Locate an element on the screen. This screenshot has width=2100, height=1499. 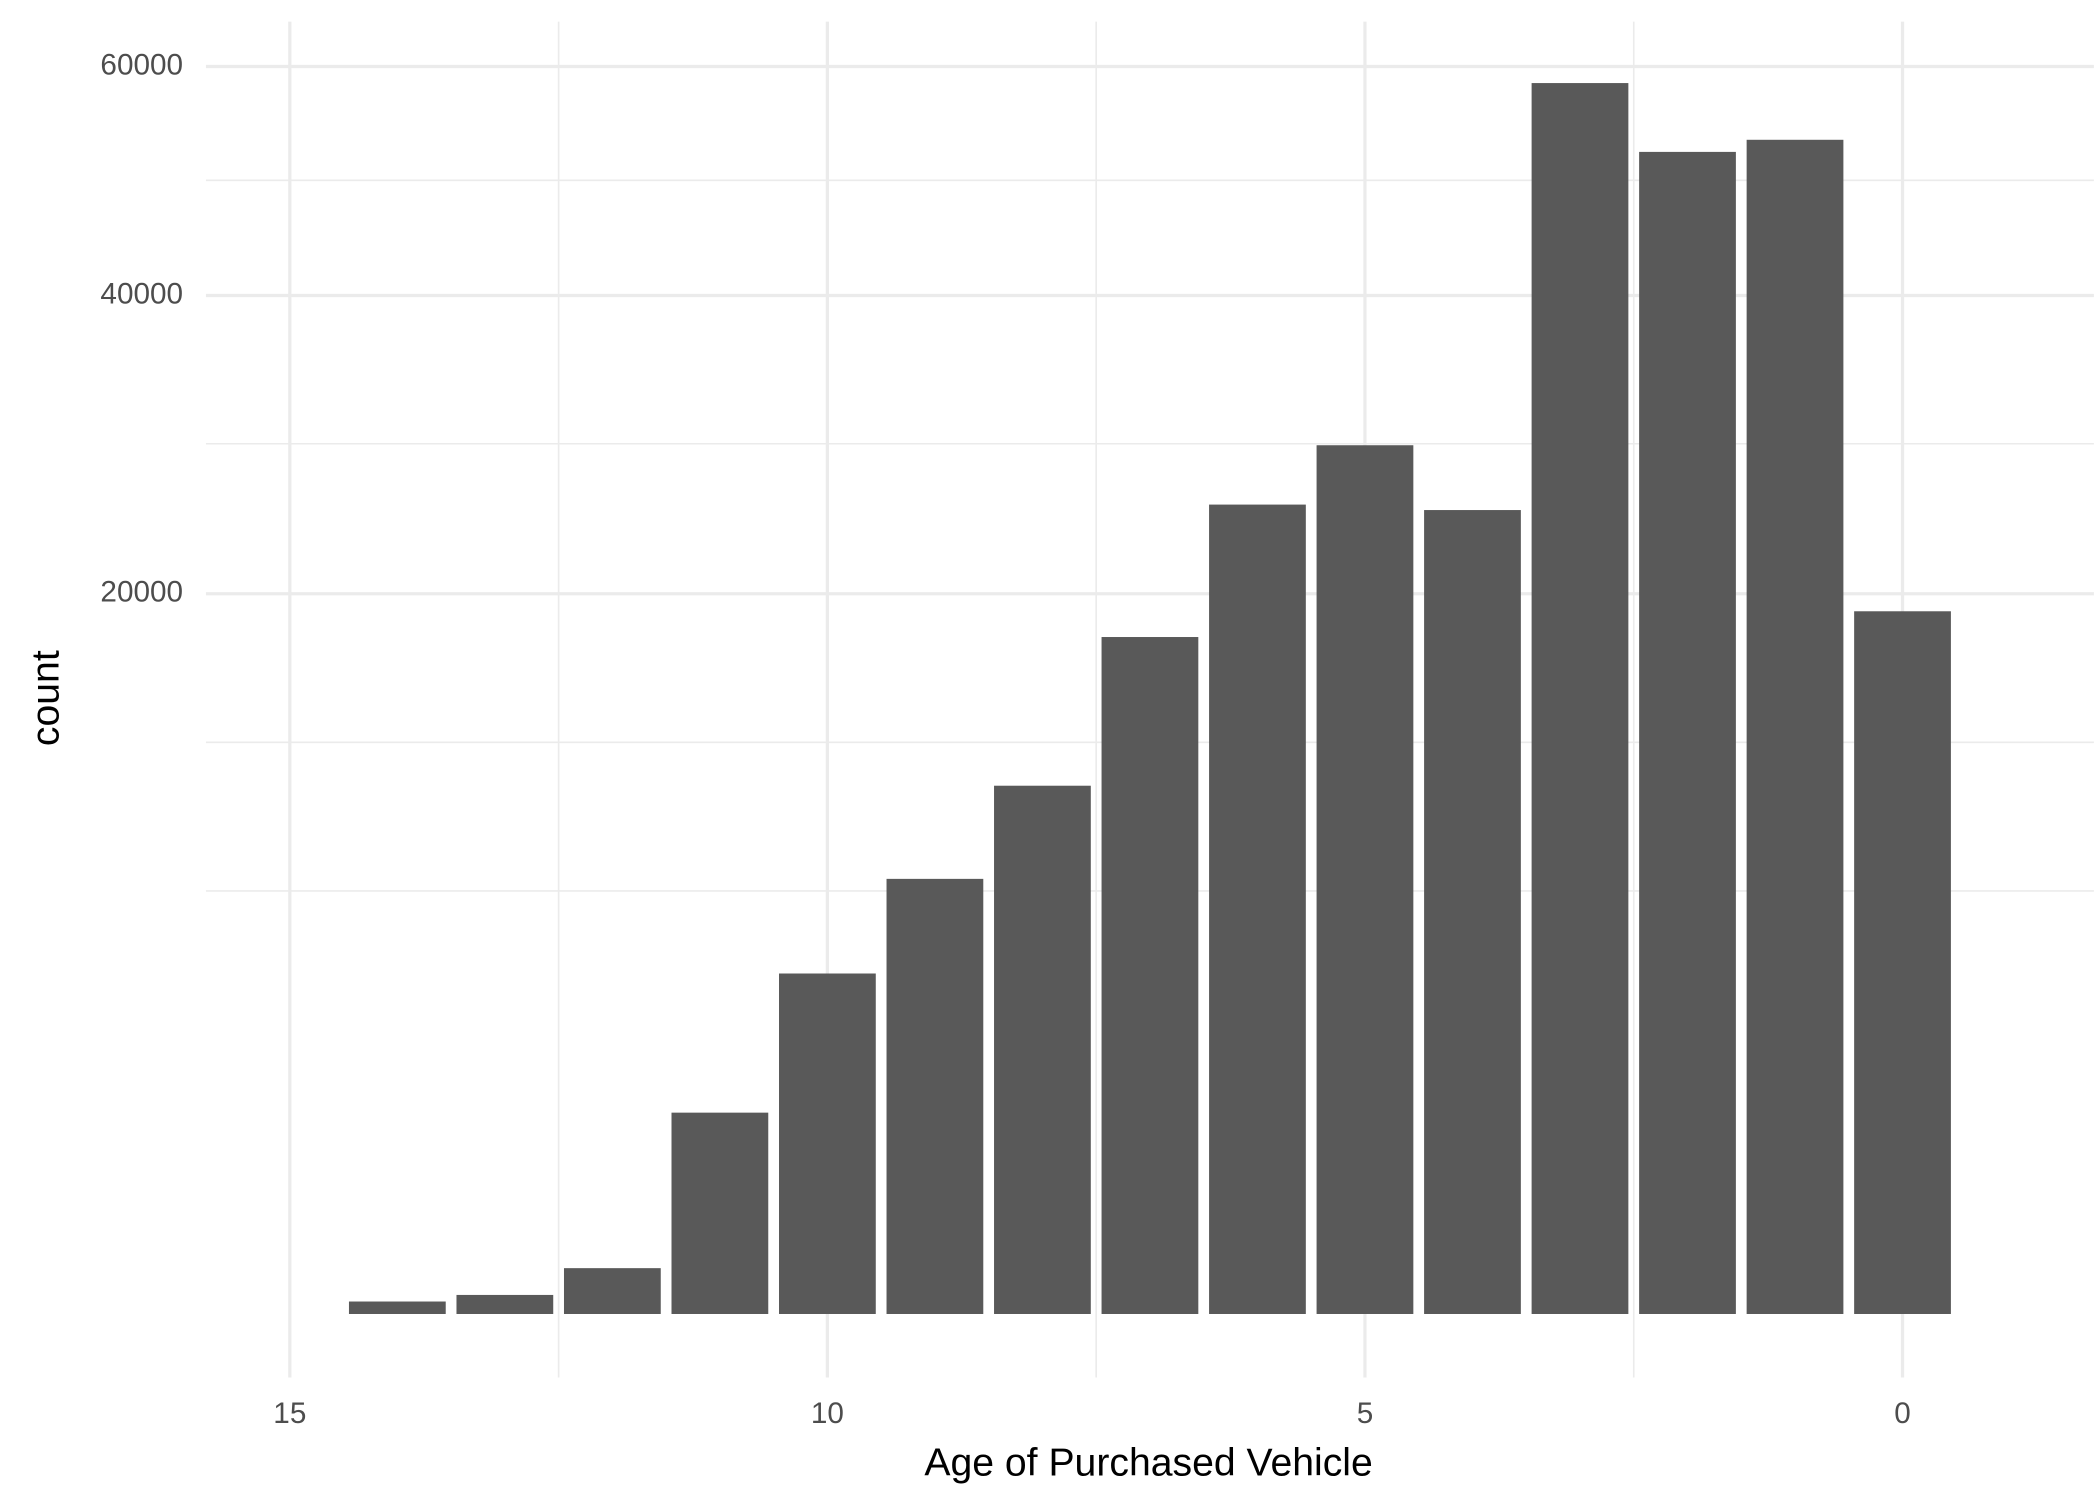
x-tick-label: 0 is located at coordinates (1902, 1413).